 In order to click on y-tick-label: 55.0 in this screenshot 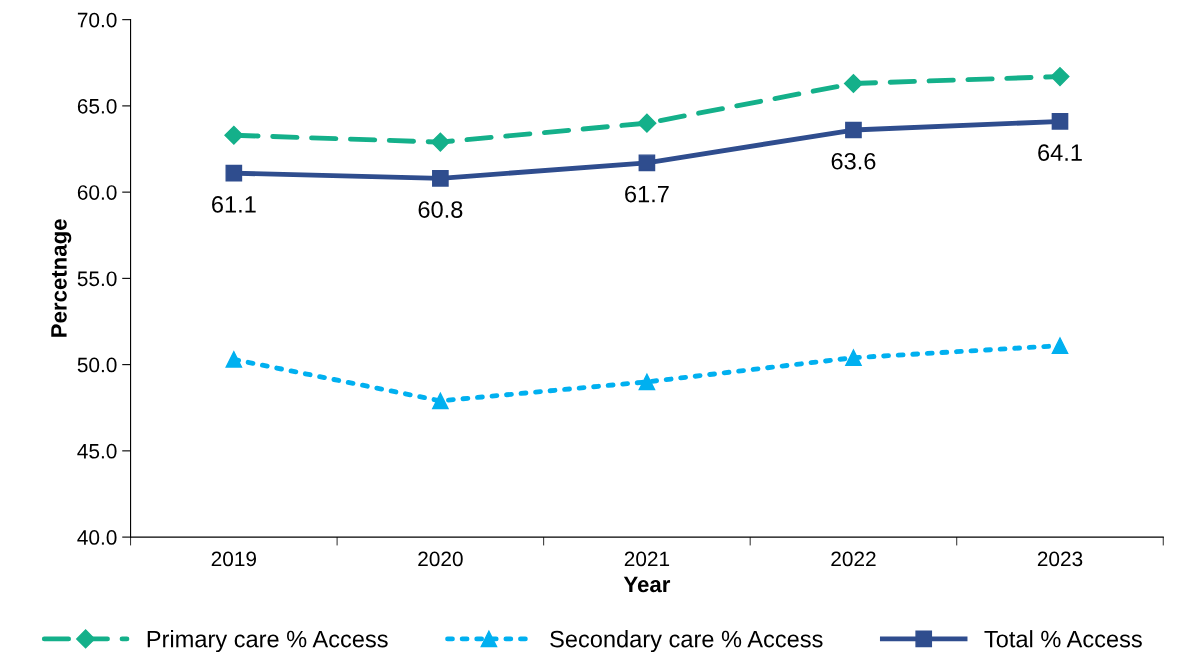, I will do `click(97, 279)`.